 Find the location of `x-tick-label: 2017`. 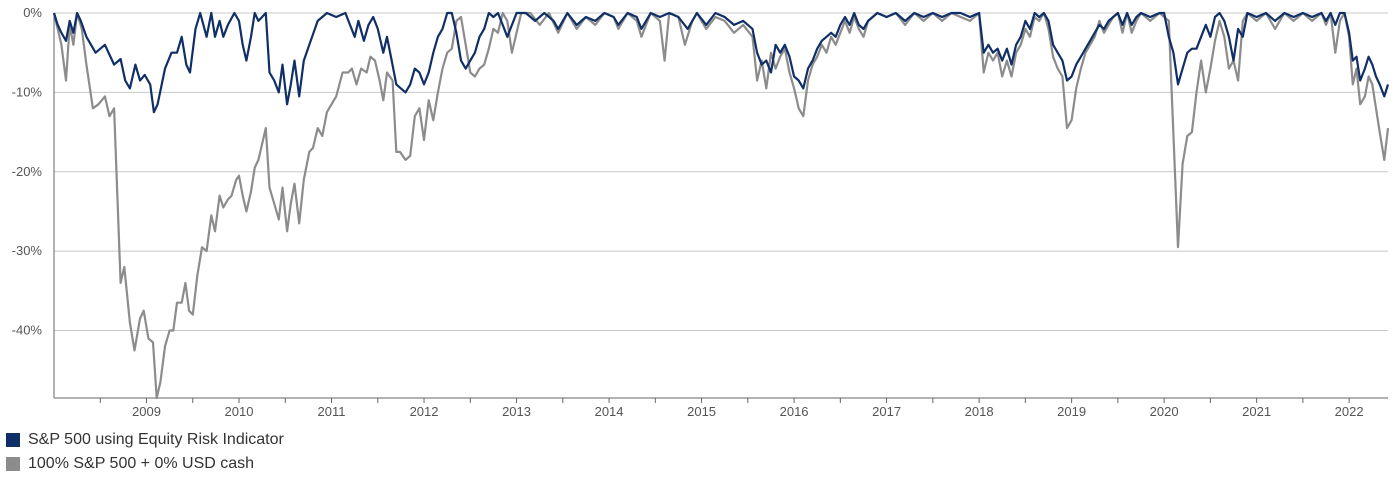

x-tick-label: 2017 is located at coordinates (886, 411).